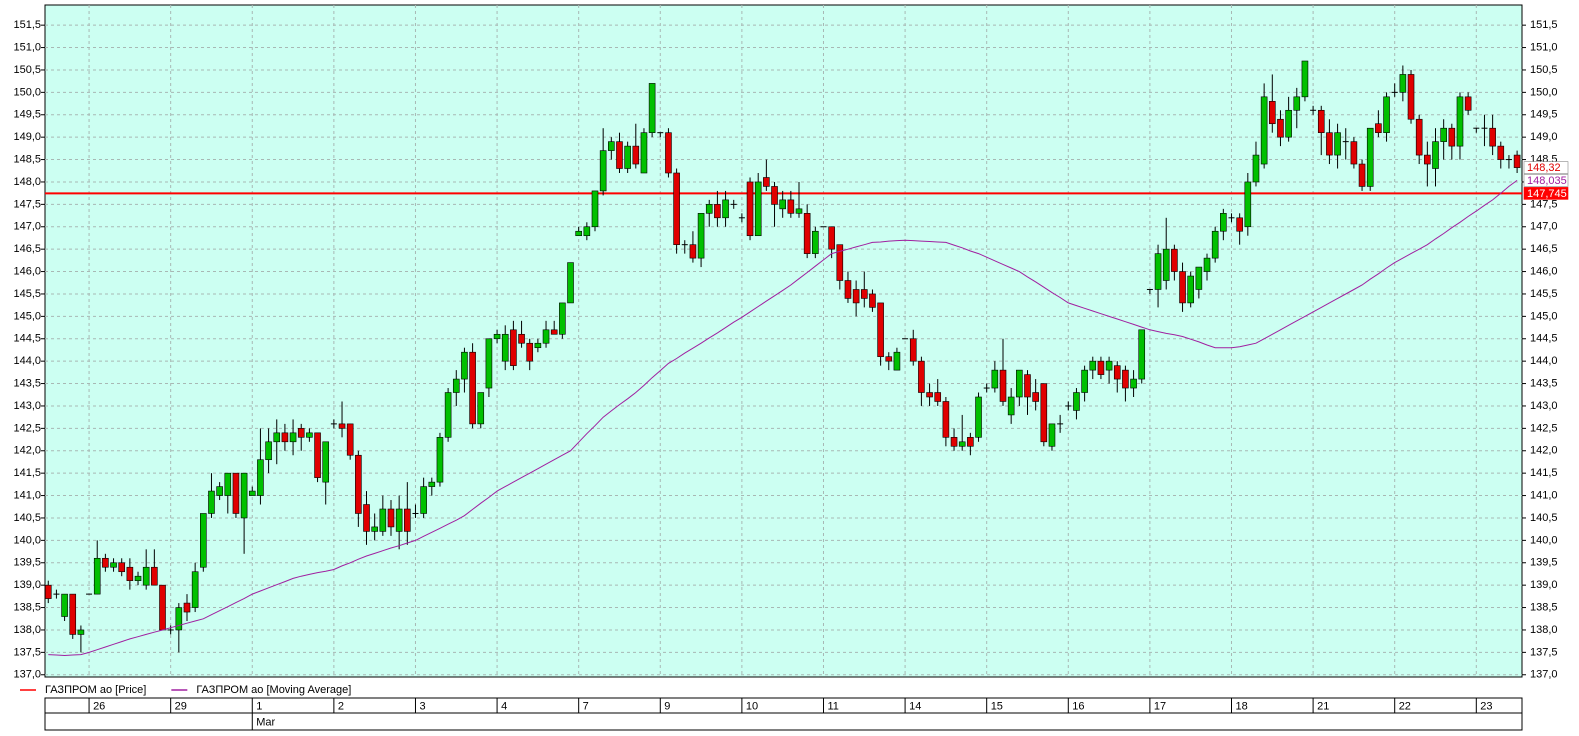 The width and height of the screenshot is (1579, 736). I want to click on y-tick-label: 145,5, so click(27, 294).